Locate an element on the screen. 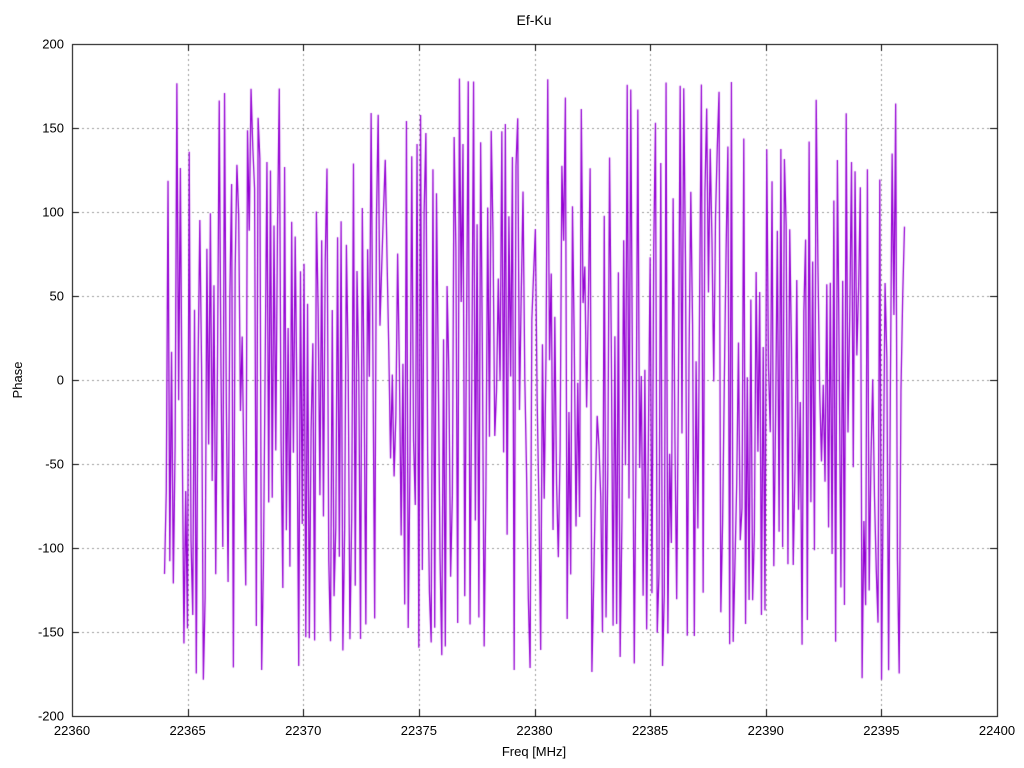 The image size is (1024, 768). y-tick-label: -150 is located at coordinates (50, 632).